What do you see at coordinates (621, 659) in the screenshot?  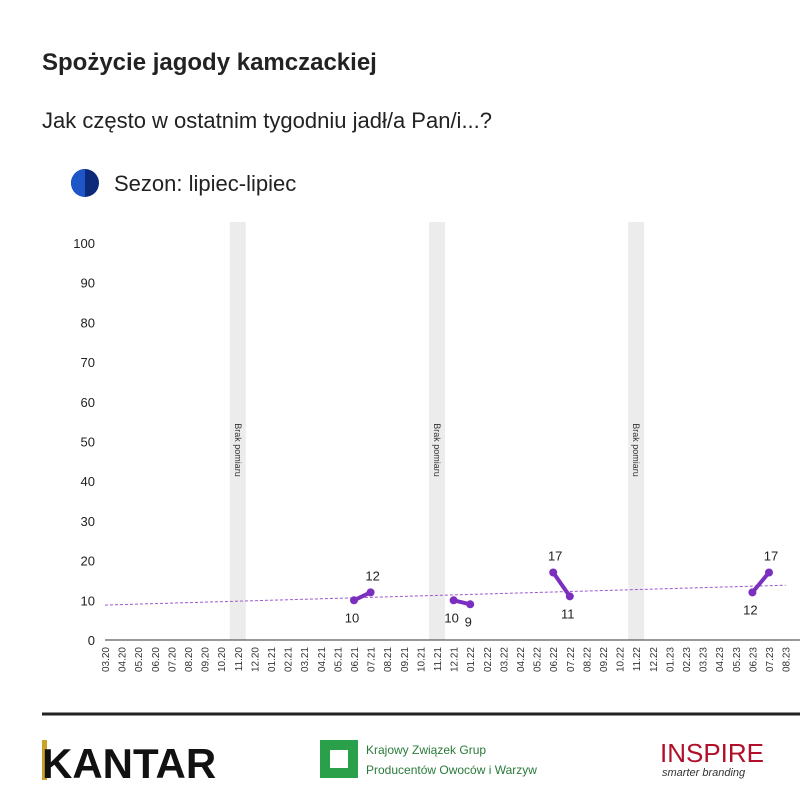 I see `x-tick-label: 10.22` at bounding box center [621, 659].